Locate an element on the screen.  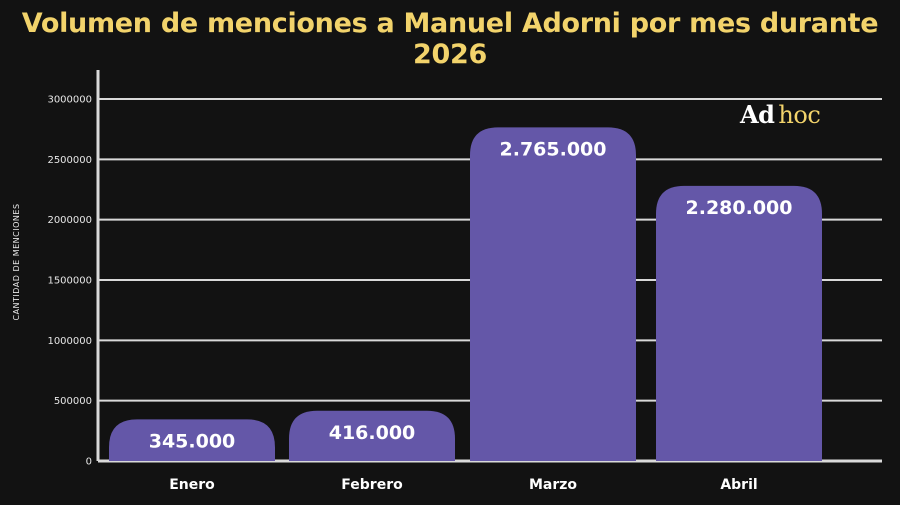
y-tick-label: 0 is located at coordinates (89, 462).